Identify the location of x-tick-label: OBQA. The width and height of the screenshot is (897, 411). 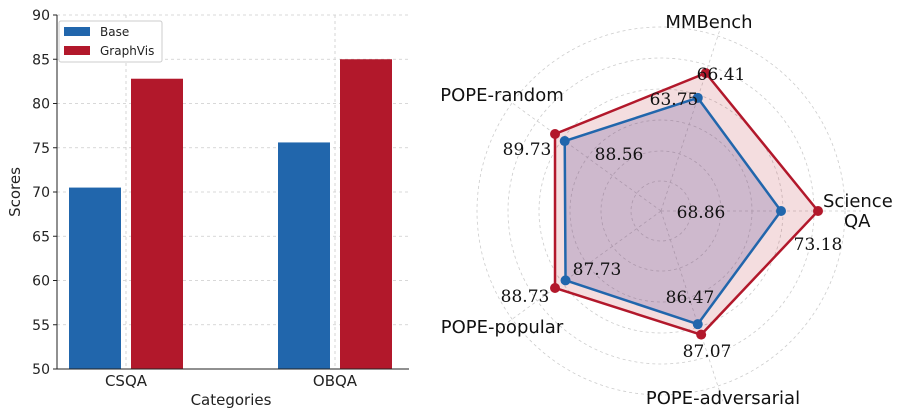
(335, 381).